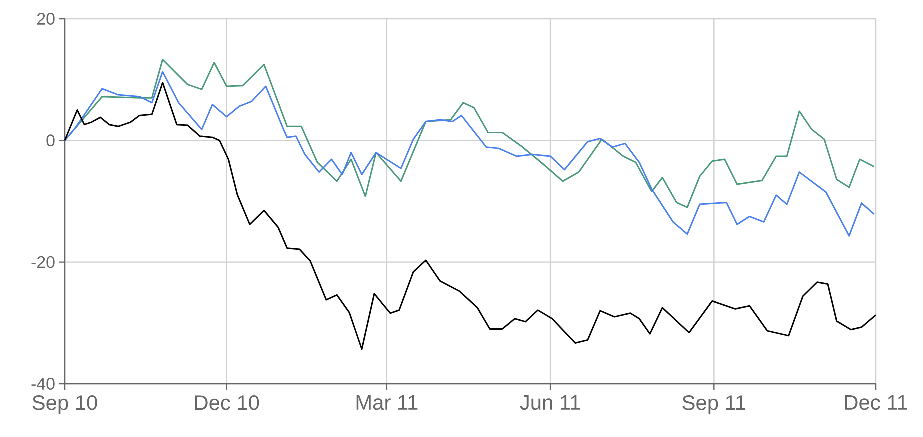 The height and width of the screenshot is (437, 923). I want to click on x-tick-label: Jun 11, so click(550, 403).